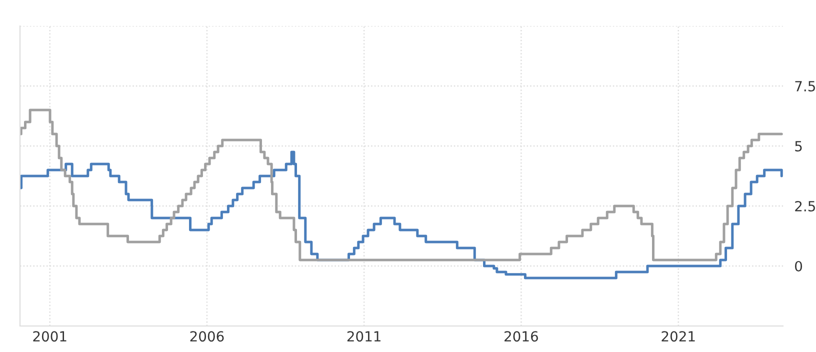 This screenshot has height=352, width=816. What do you see at coordinates (805, 86) in the screenshot?
I see `y-tick-label: 7.5` at bounding box center [805, 86].